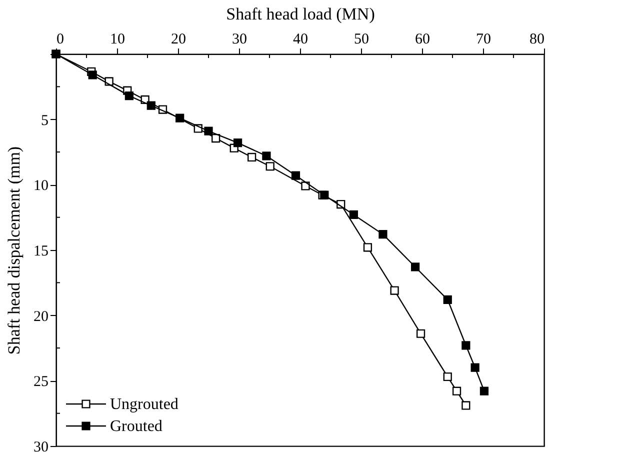 The image size is (635, 470). What do you see at coordinates (41, 382) in the screenshot?
I see `y-tick-label: 25` at bounding box center [41, 382].